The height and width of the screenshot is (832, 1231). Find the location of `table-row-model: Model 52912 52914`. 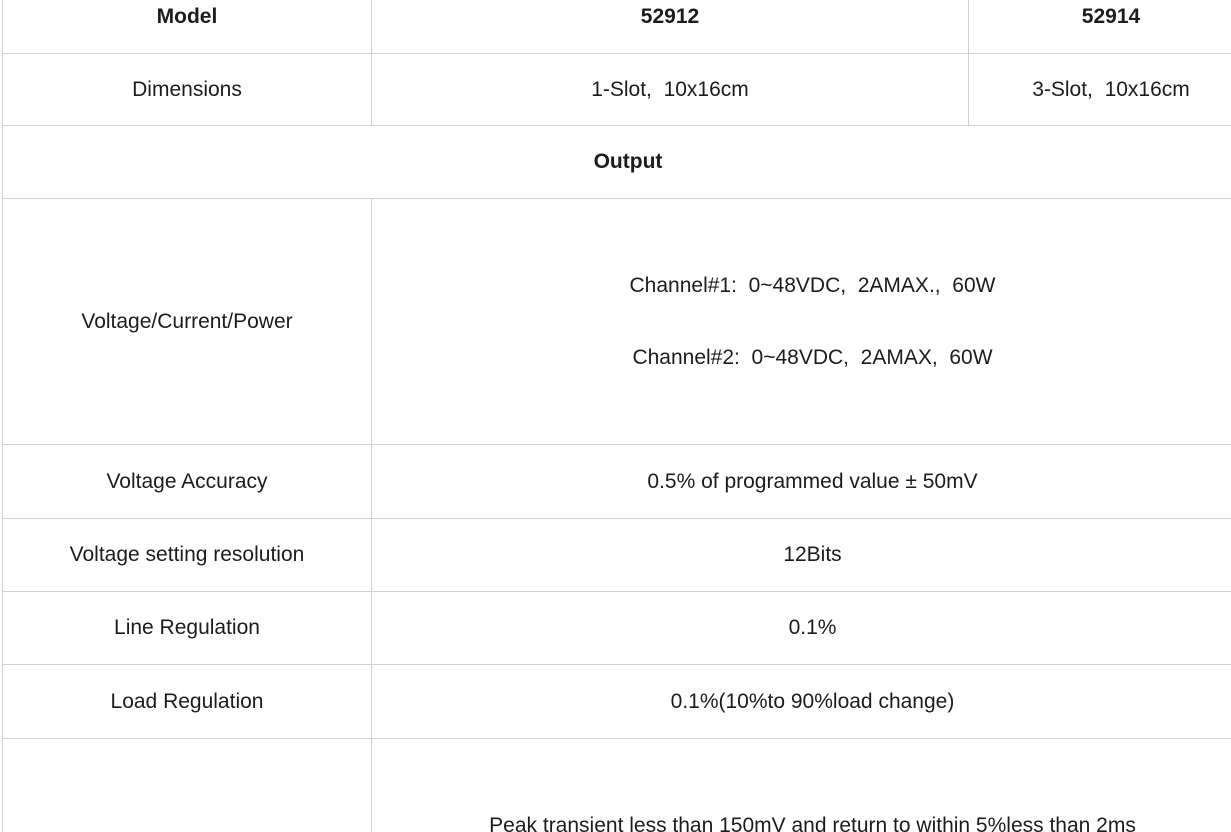

table-row-model: Model 52912 52914 is located at coordinates (616, 27).